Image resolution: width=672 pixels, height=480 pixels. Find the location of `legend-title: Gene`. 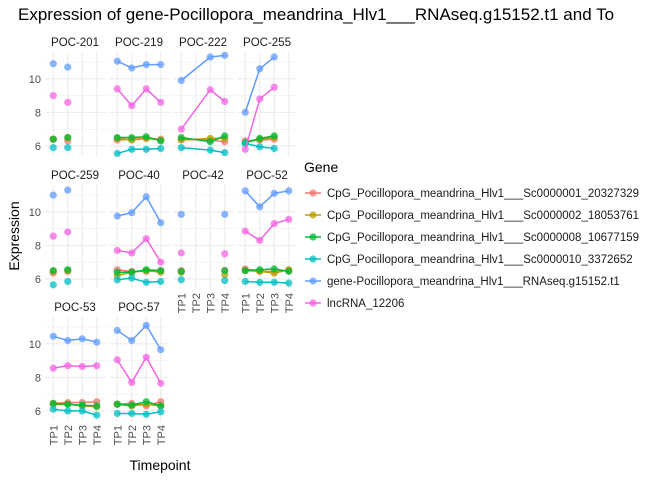

legend-title: Gene is located at coordinates (321, 167).